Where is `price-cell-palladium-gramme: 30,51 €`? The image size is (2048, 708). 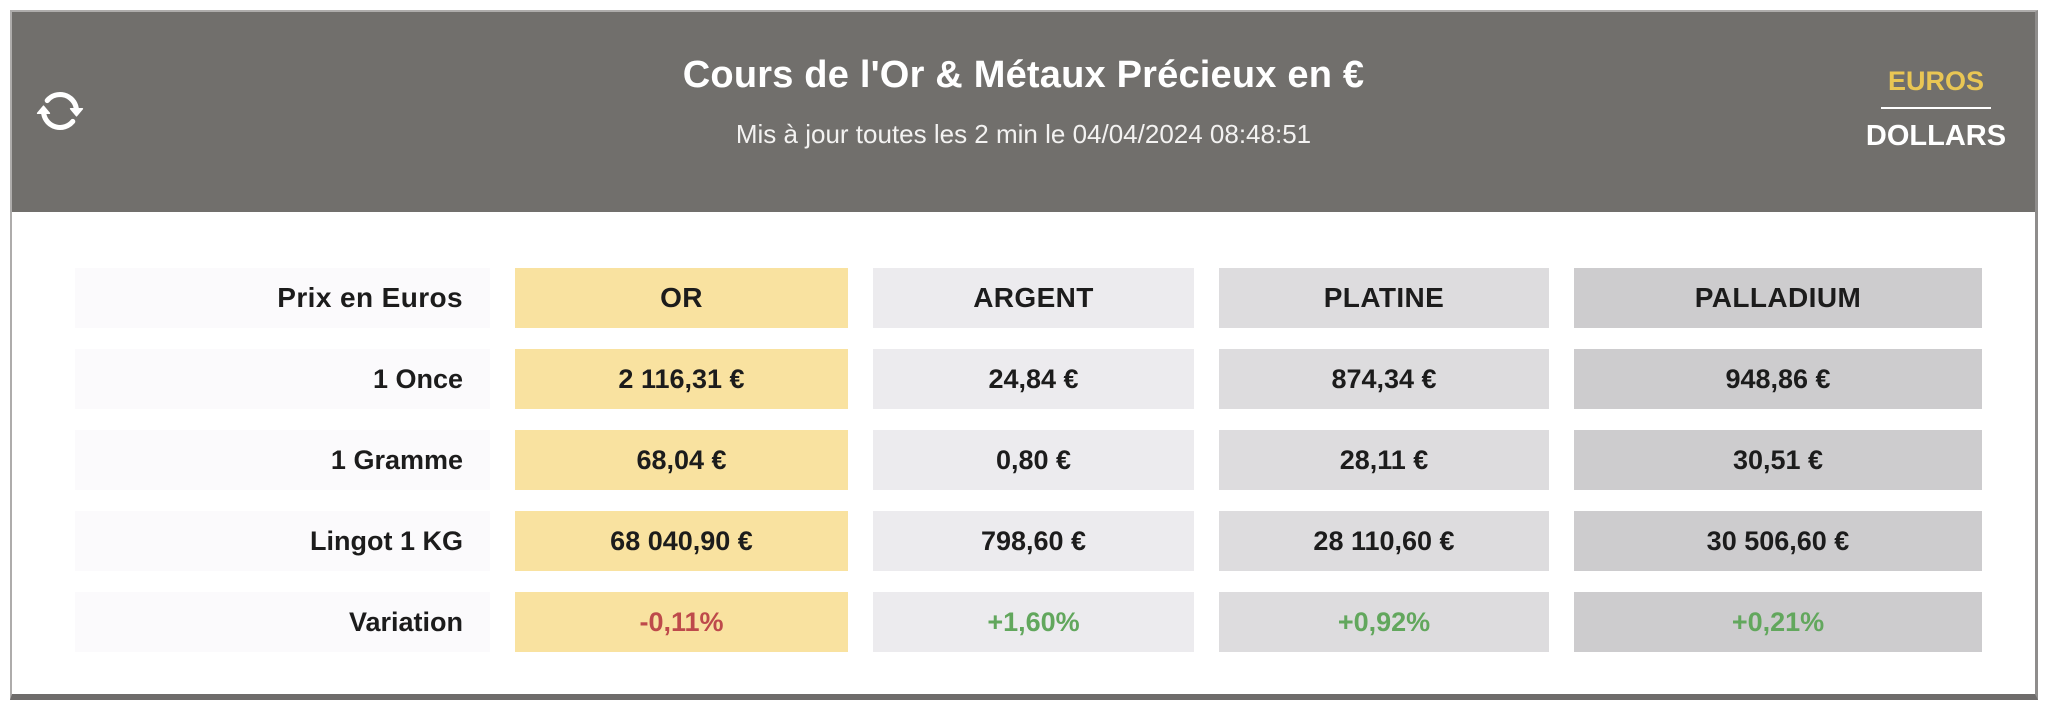 price-cell-palladium-gramme: 30,51 € is located at coordinates (1778, 460).